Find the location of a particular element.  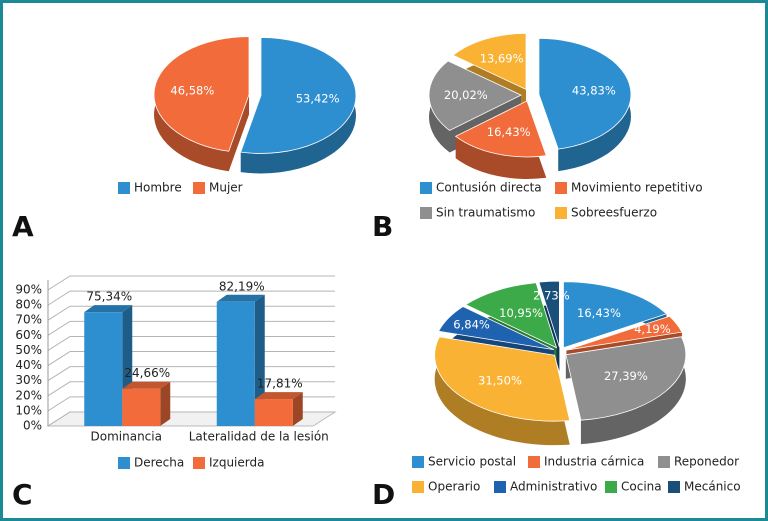

legend-label: Izquierda is located at coordinates (236, 463).